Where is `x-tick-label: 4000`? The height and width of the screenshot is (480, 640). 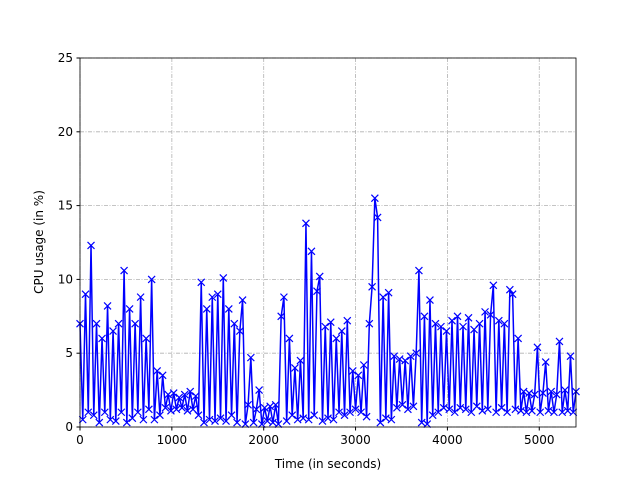
x-tick-label: 4000 is located at coordinates (447, 440).